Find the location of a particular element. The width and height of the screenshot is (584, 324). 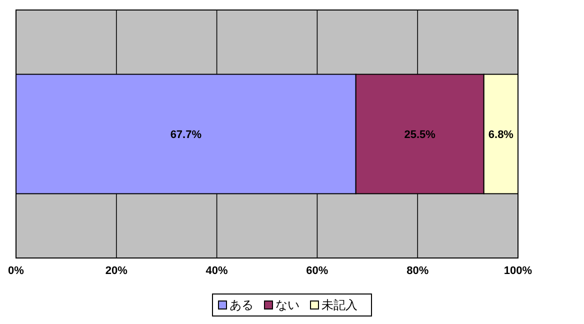

x-tick-label: 20% is located at coordinates (116, 271).